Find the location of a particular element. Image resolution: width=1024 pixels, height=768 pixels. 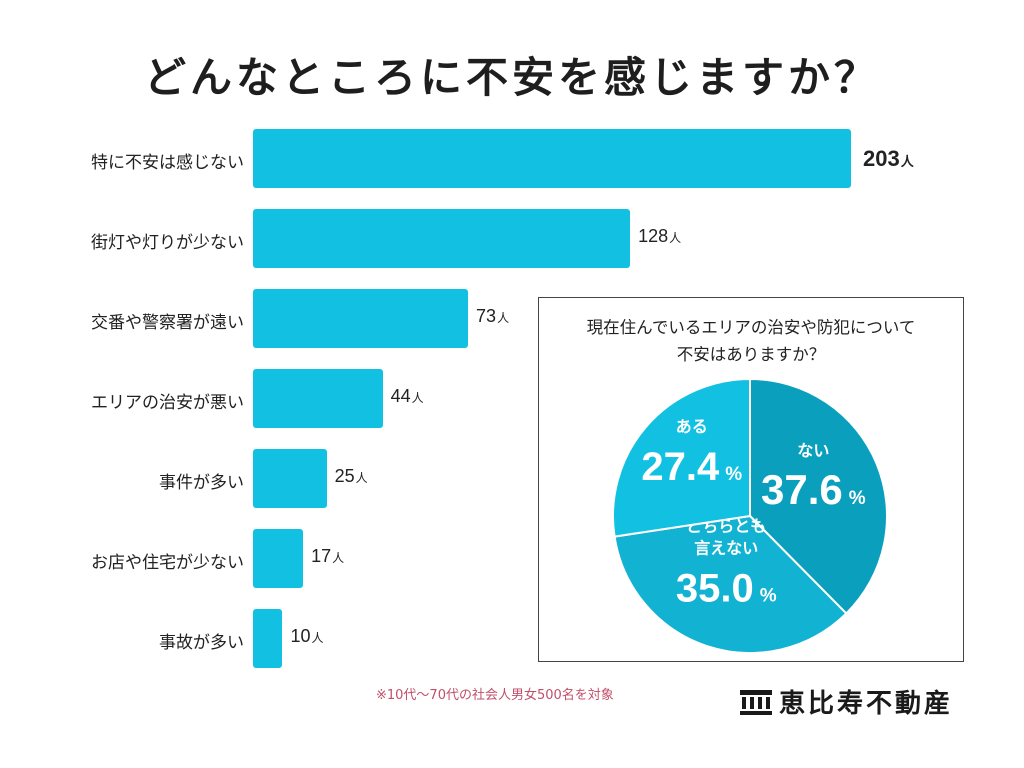

pie-title-line-1: 現在住んでいるエリアの治安や防犯について is located at coordinates (751, 327).